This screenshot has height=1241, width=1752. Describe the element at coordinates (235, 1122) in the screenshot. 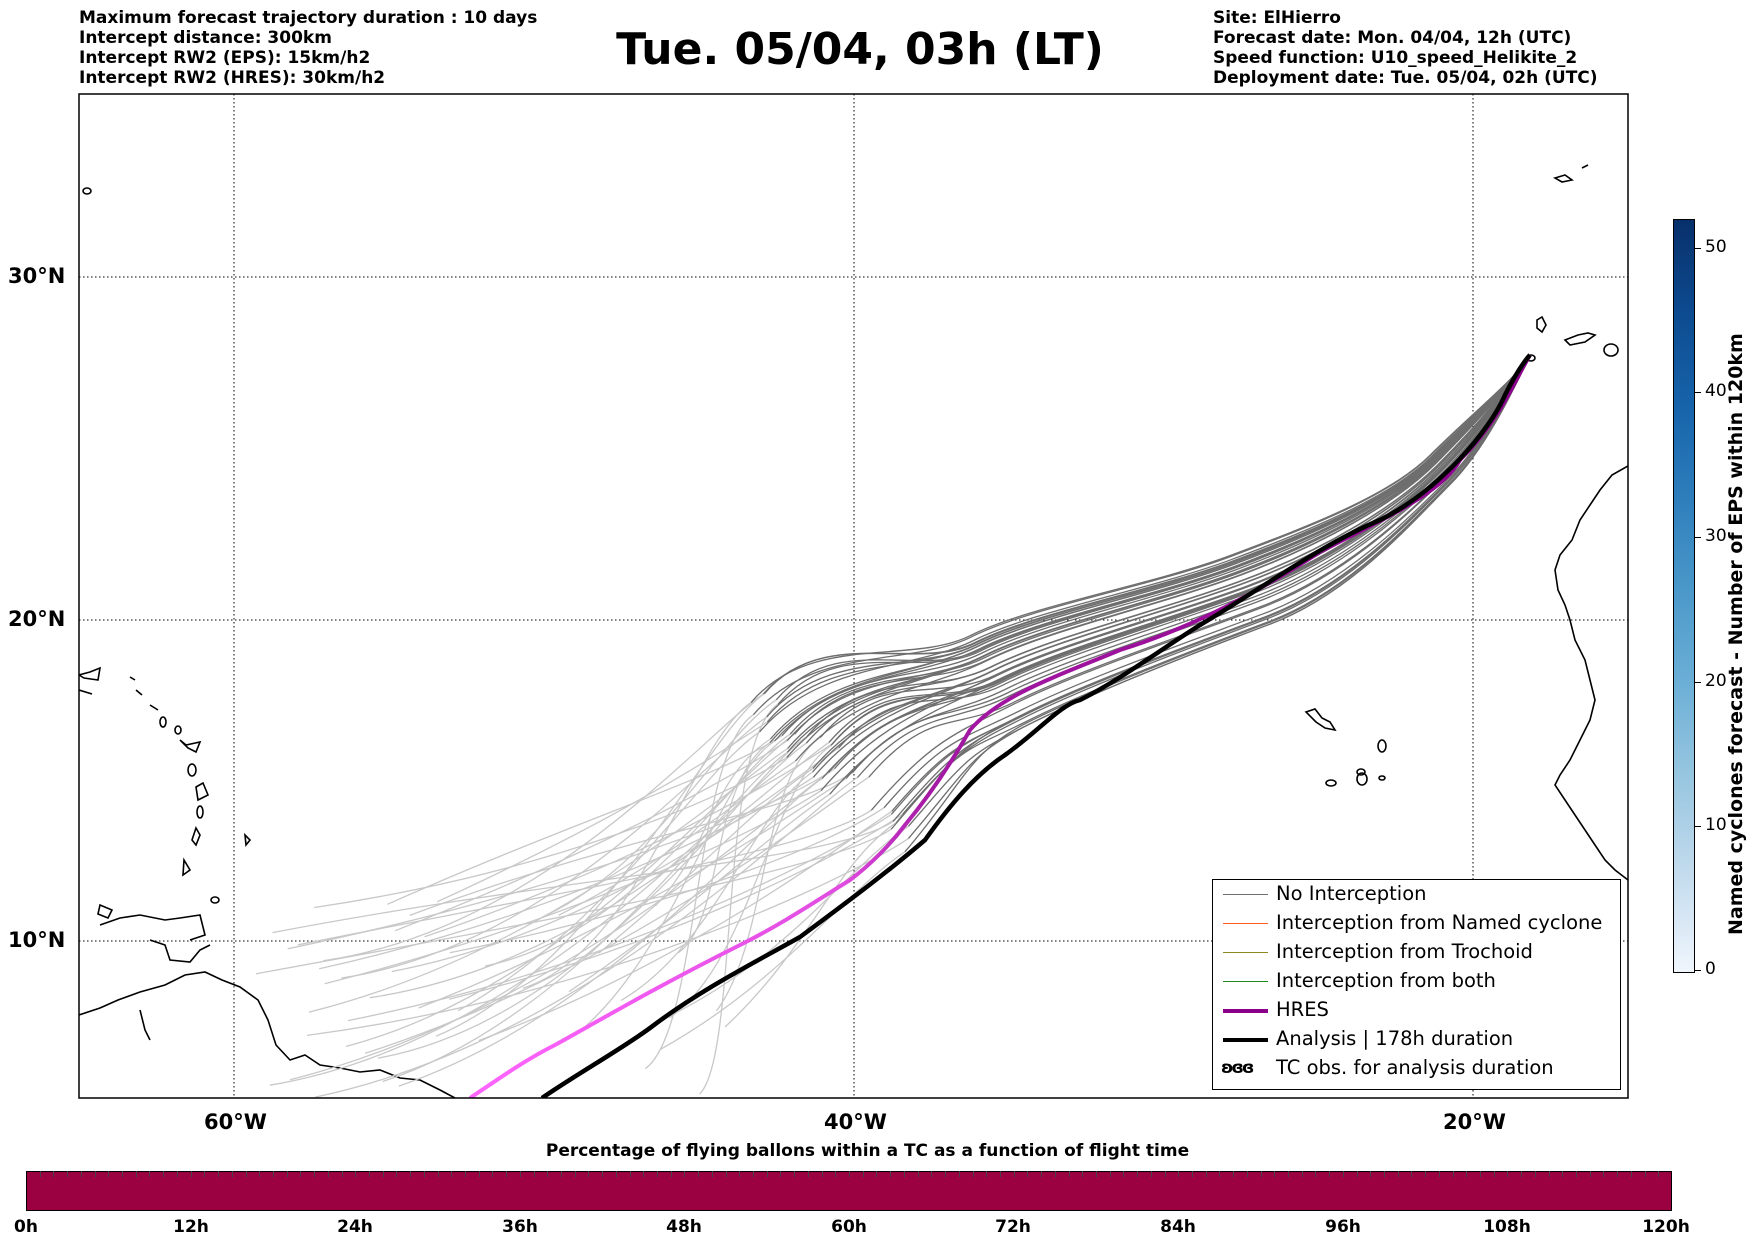

I see `lon-label-60w: 60°W` at that location.